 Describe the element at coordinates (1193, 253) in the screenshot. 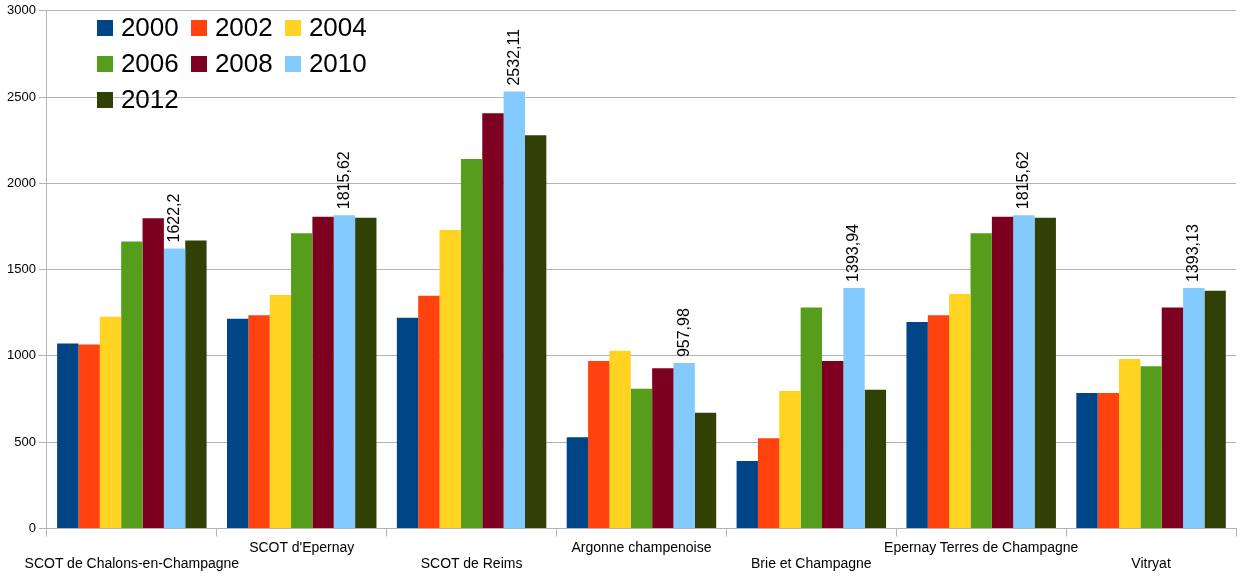

I see `data-label: 1393,13` at that location.